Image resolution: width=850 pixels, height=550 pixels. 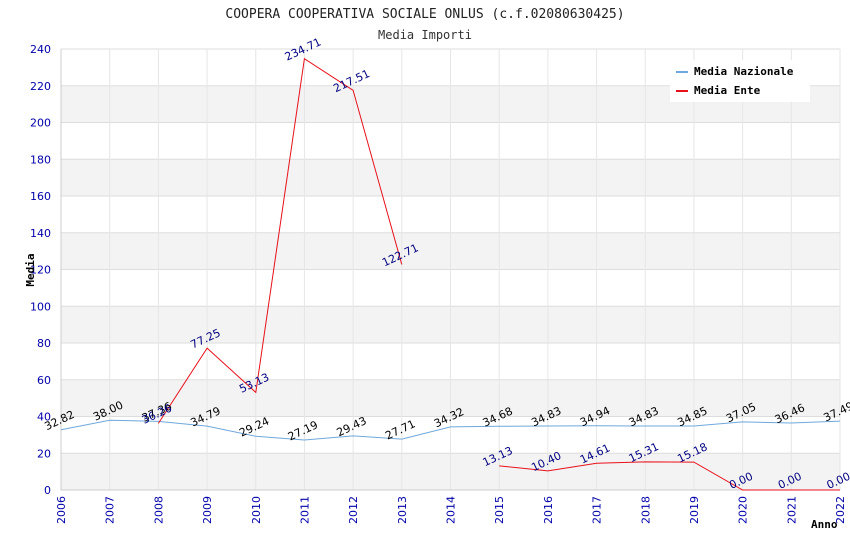 I want to click on y-tick-label: 80, so click(x=44, y=343).